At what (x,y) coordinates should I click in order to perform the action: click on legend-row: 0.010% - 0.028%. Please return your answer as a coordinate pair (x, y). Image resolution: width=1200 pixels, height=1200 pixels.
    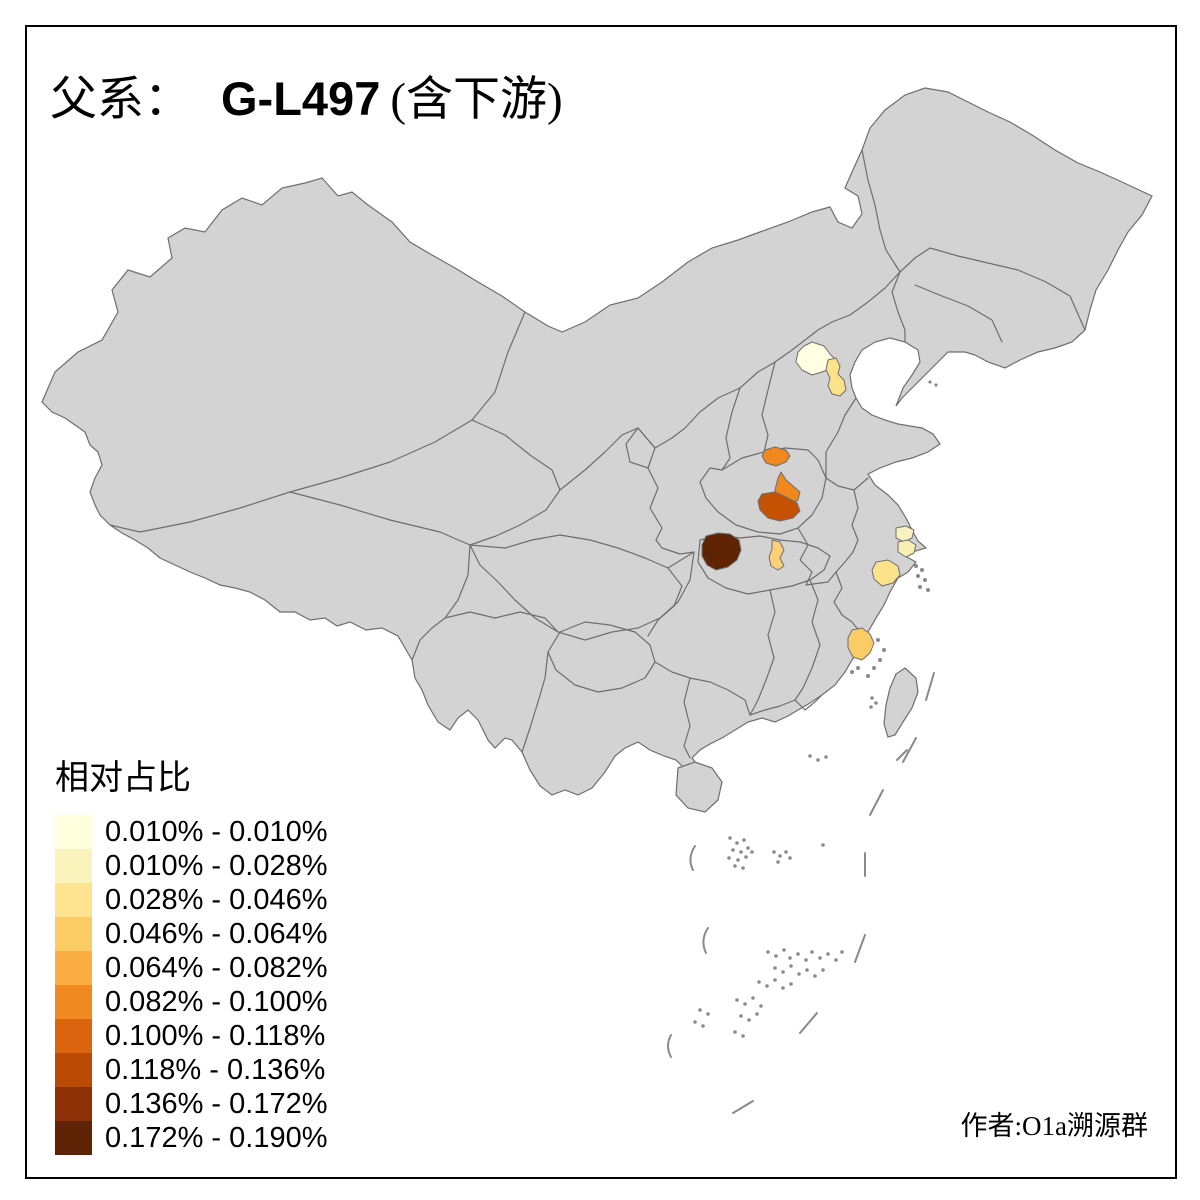
    Looking at the image, I should click on (191, 866).